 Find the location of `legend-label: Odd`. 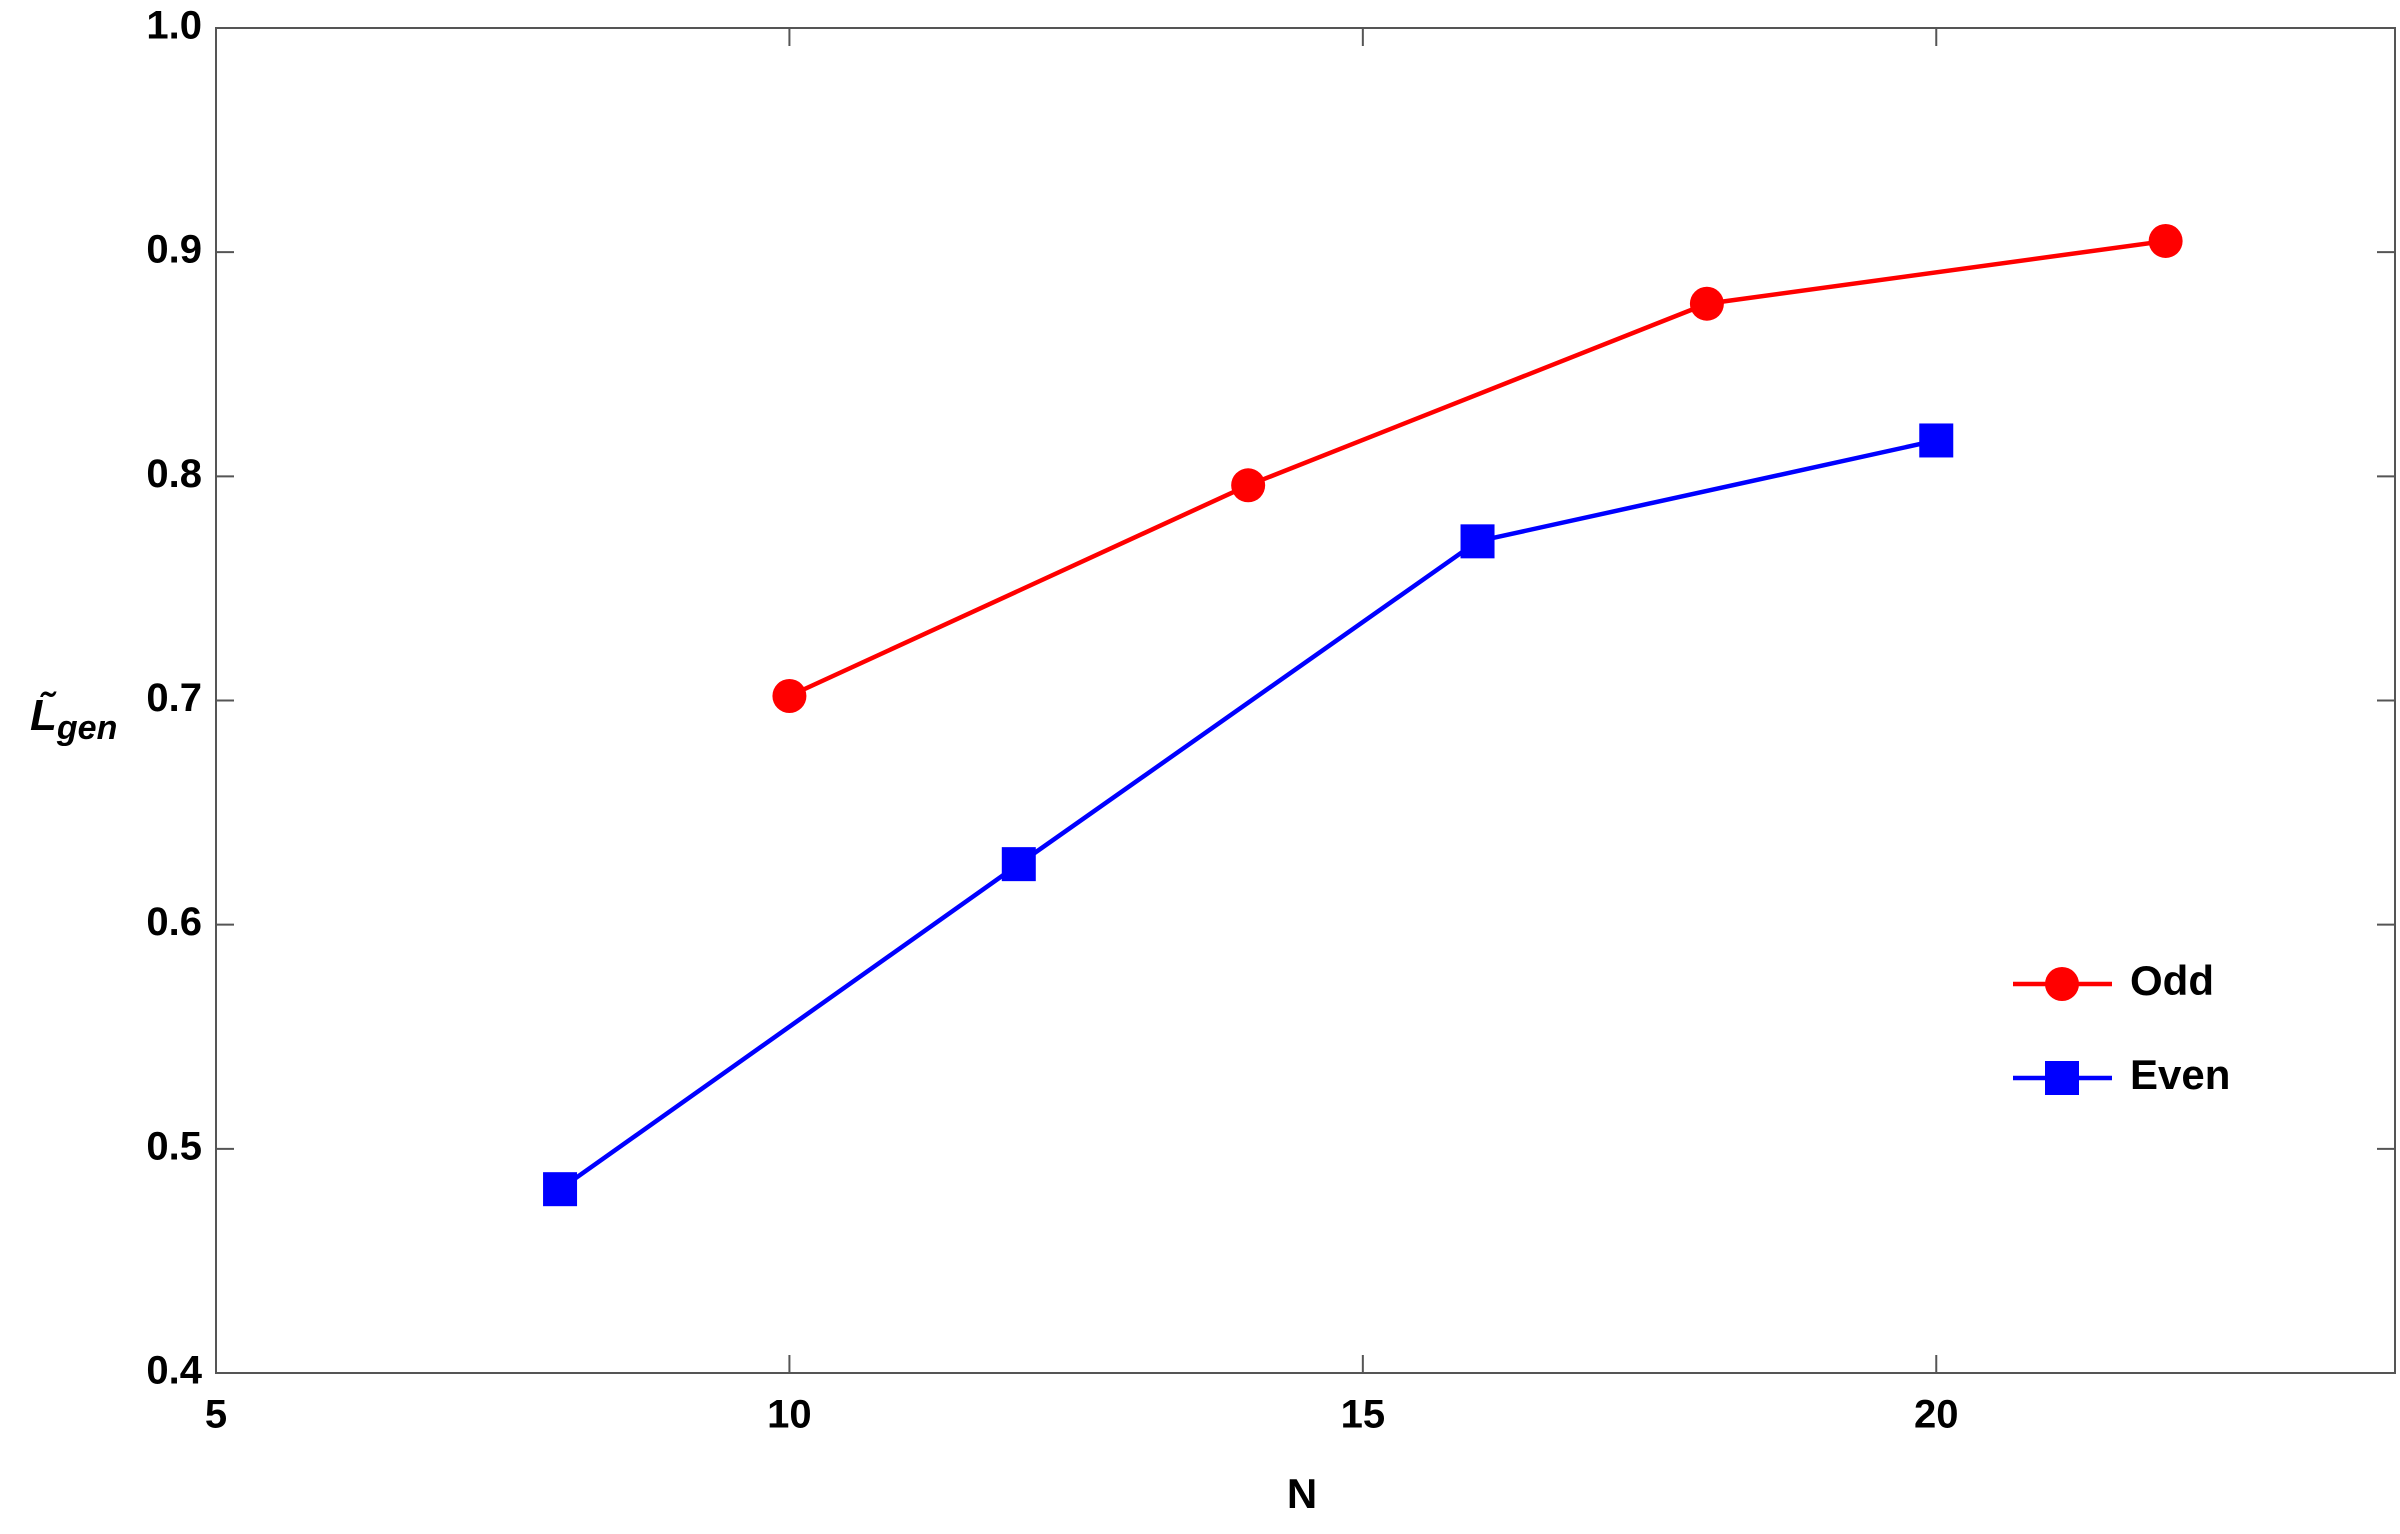

legend-label: Odd is located at coordinates (2172, 980).